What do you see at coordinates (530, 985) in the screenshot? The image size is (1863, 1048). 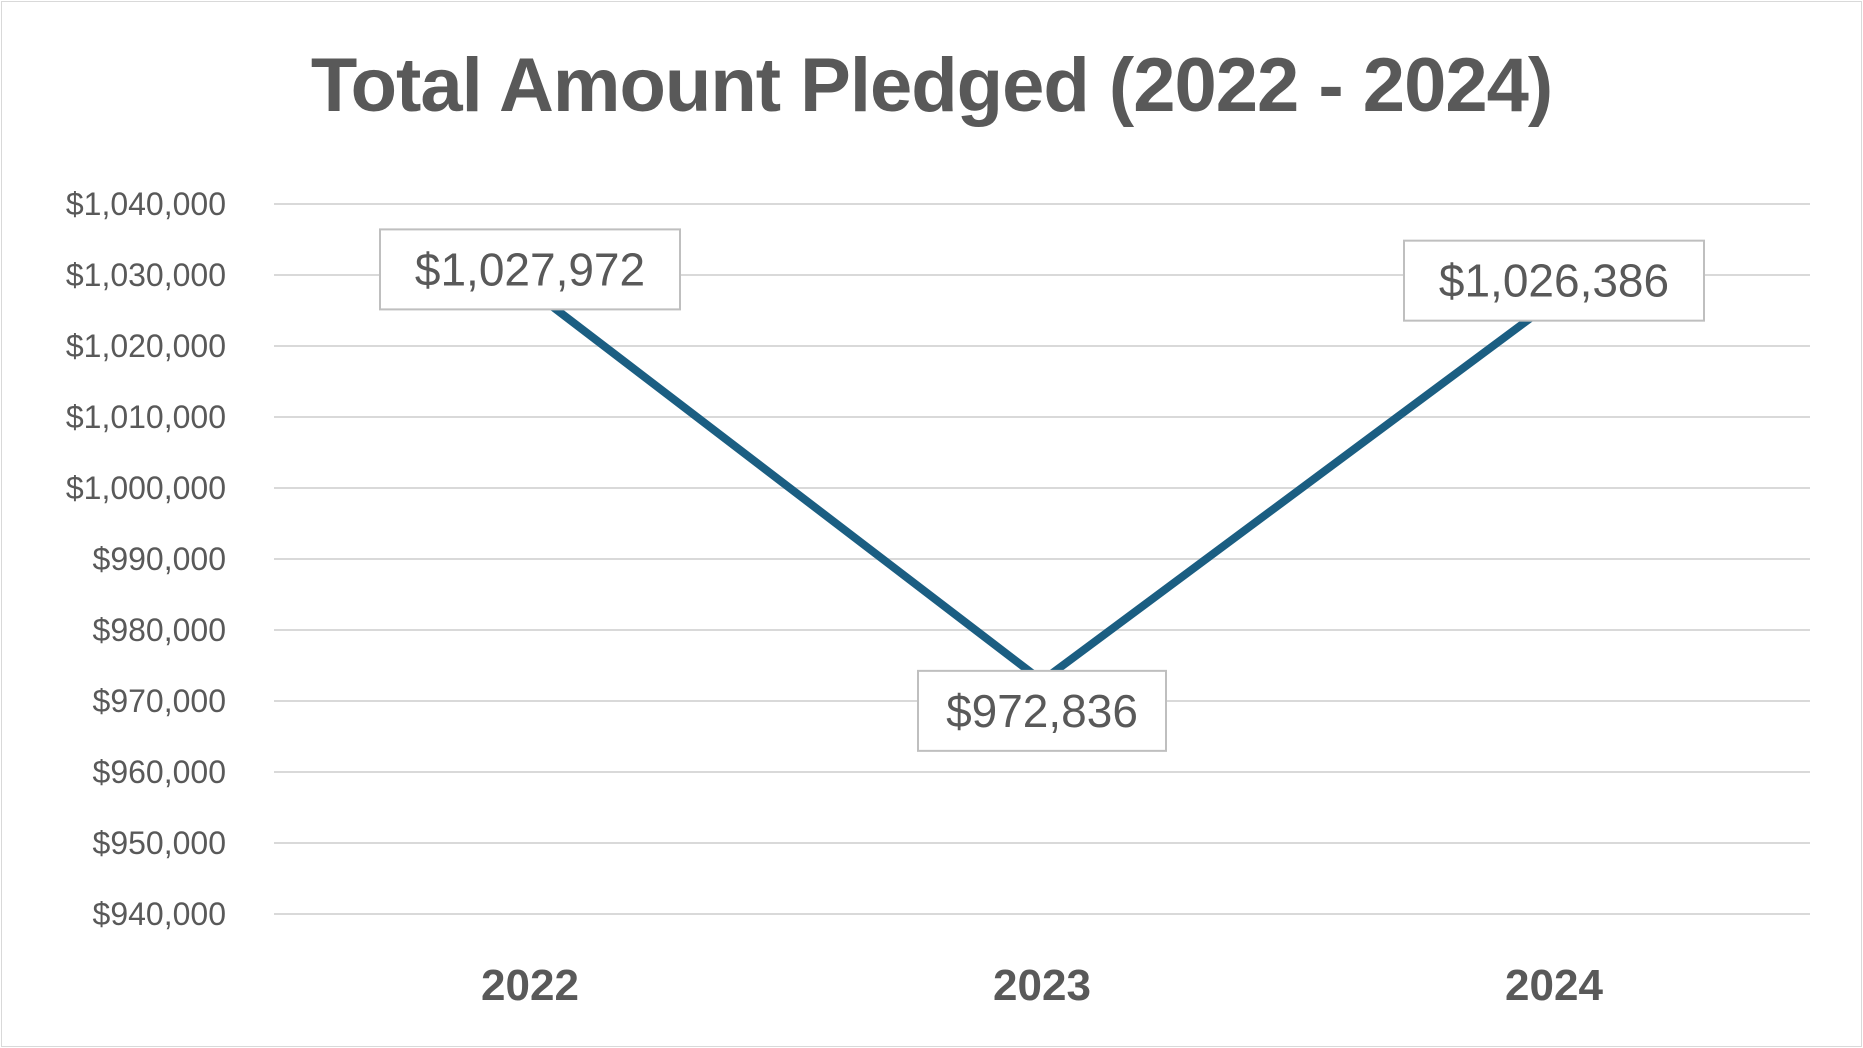 I see `x-tick-label: 2022` at bounding box center [530, 985].